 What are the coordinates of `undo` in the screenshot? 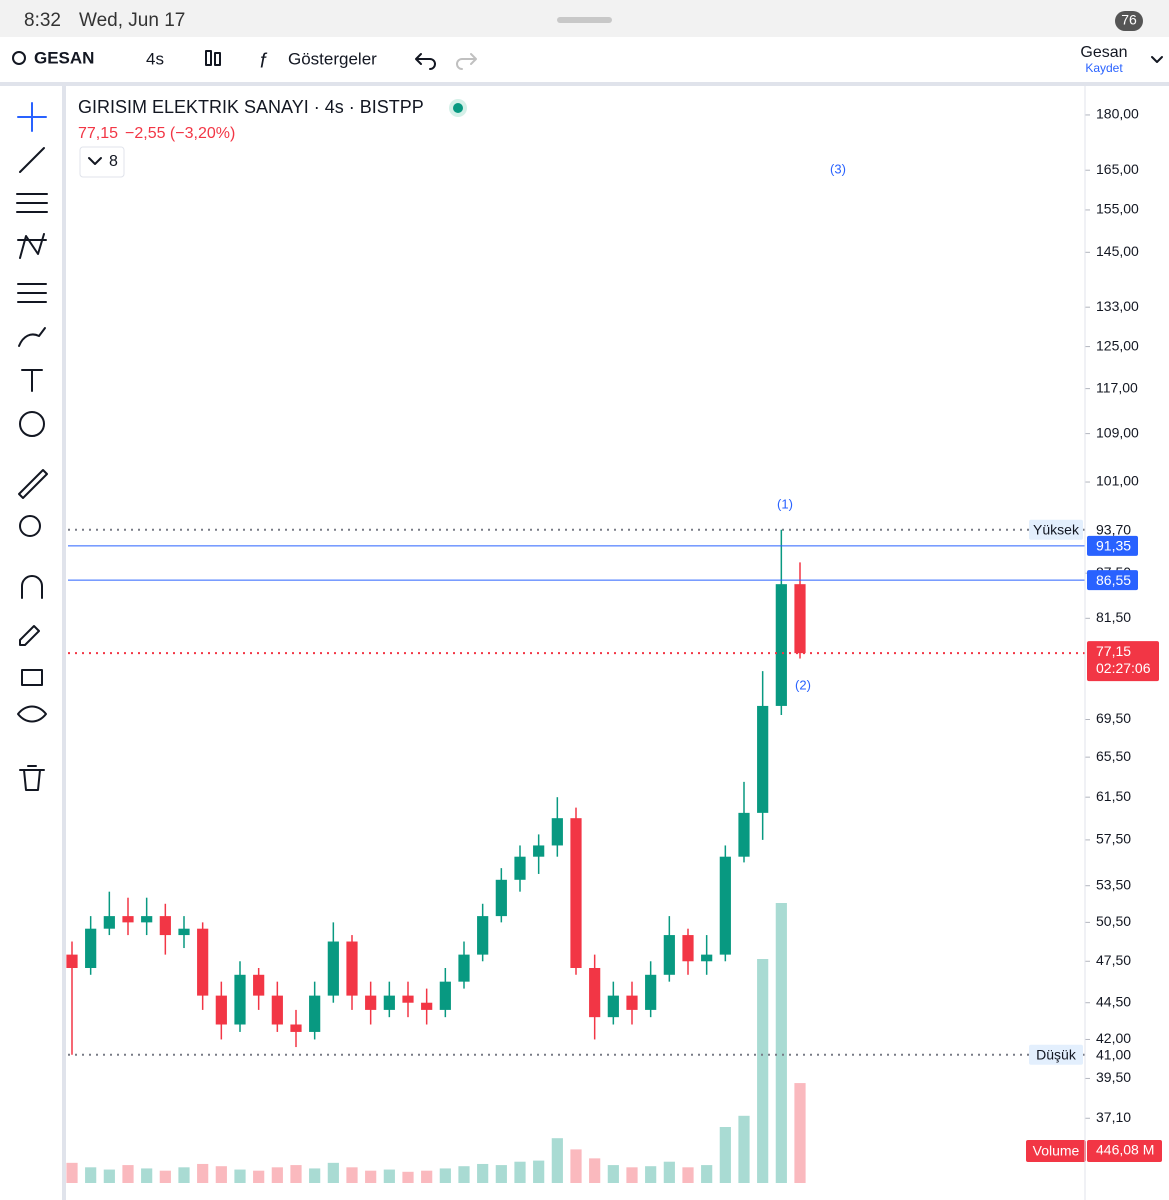 It's located at (425, 61).